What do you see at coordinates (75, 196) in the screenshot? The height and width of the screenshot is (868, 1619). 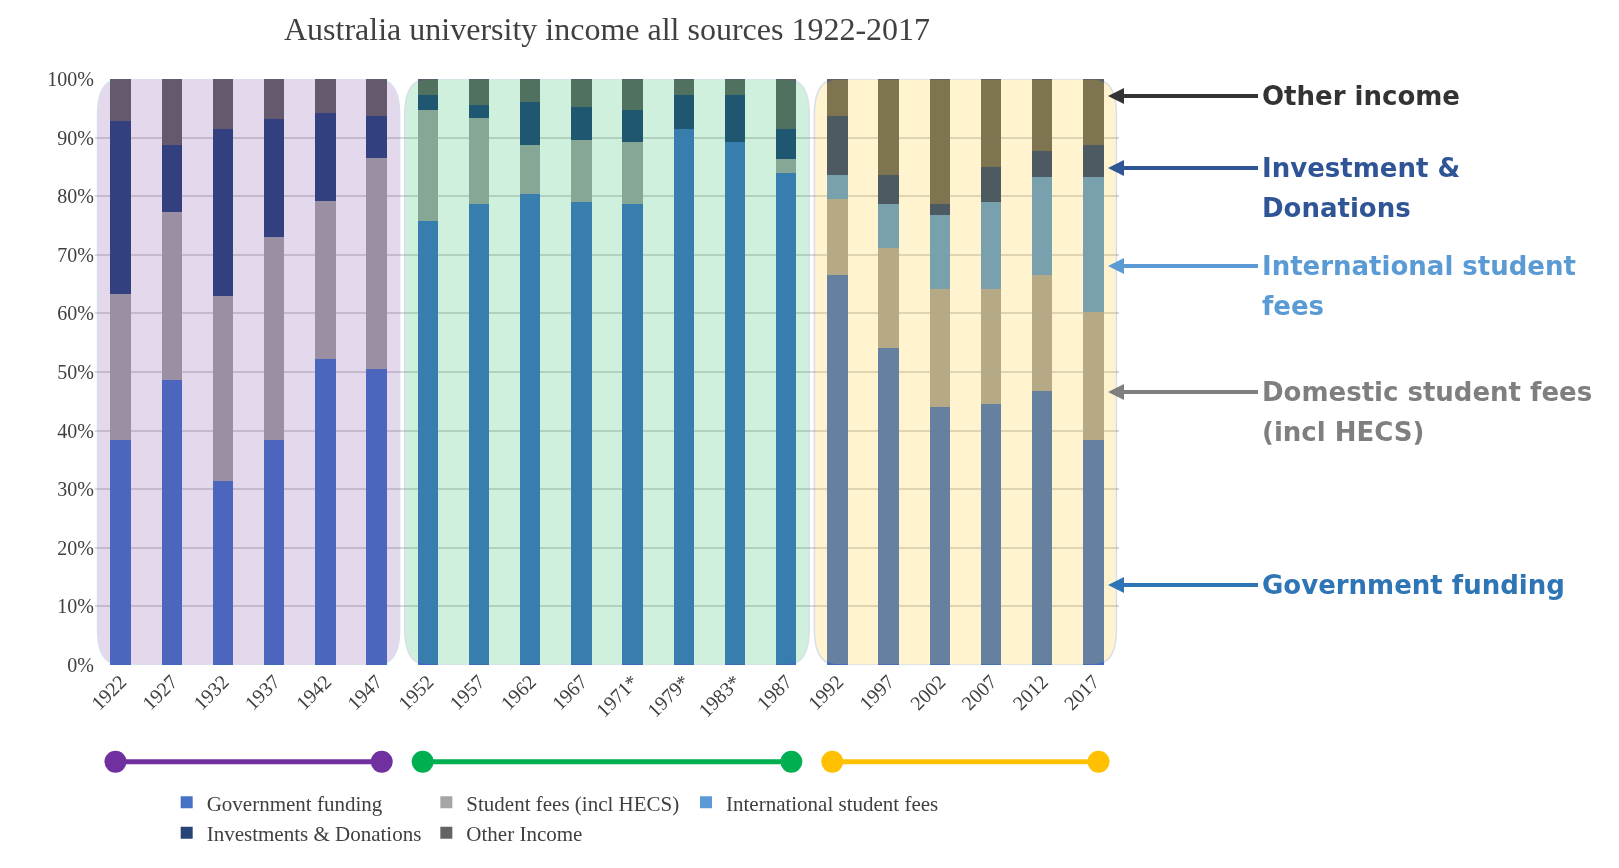 I see `y-tick-label: 80%` at bounding box center [75, 196].